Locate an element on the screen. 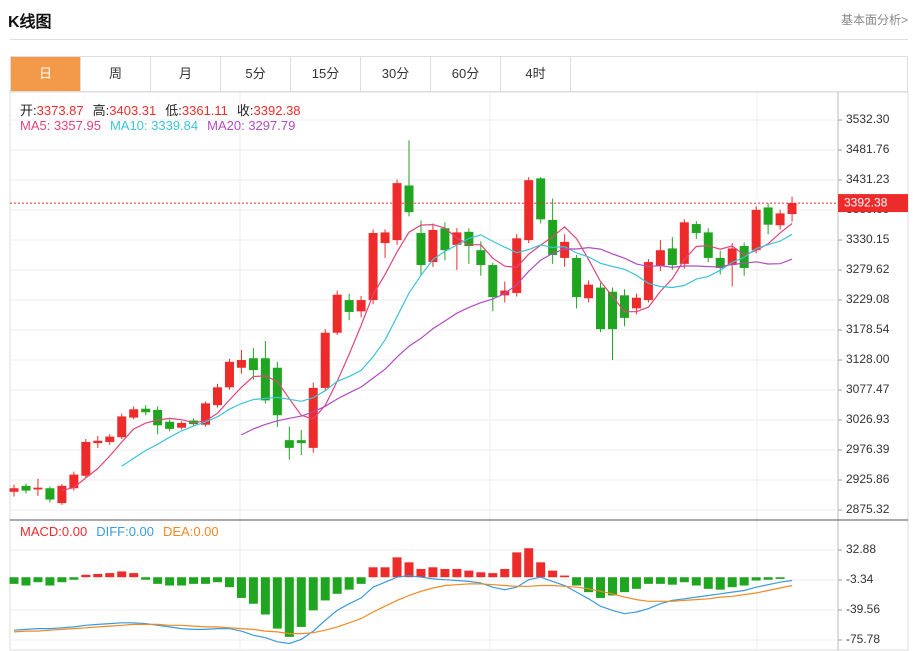  y-tick-label: 3481.76 is located at coordinates (868, 149).